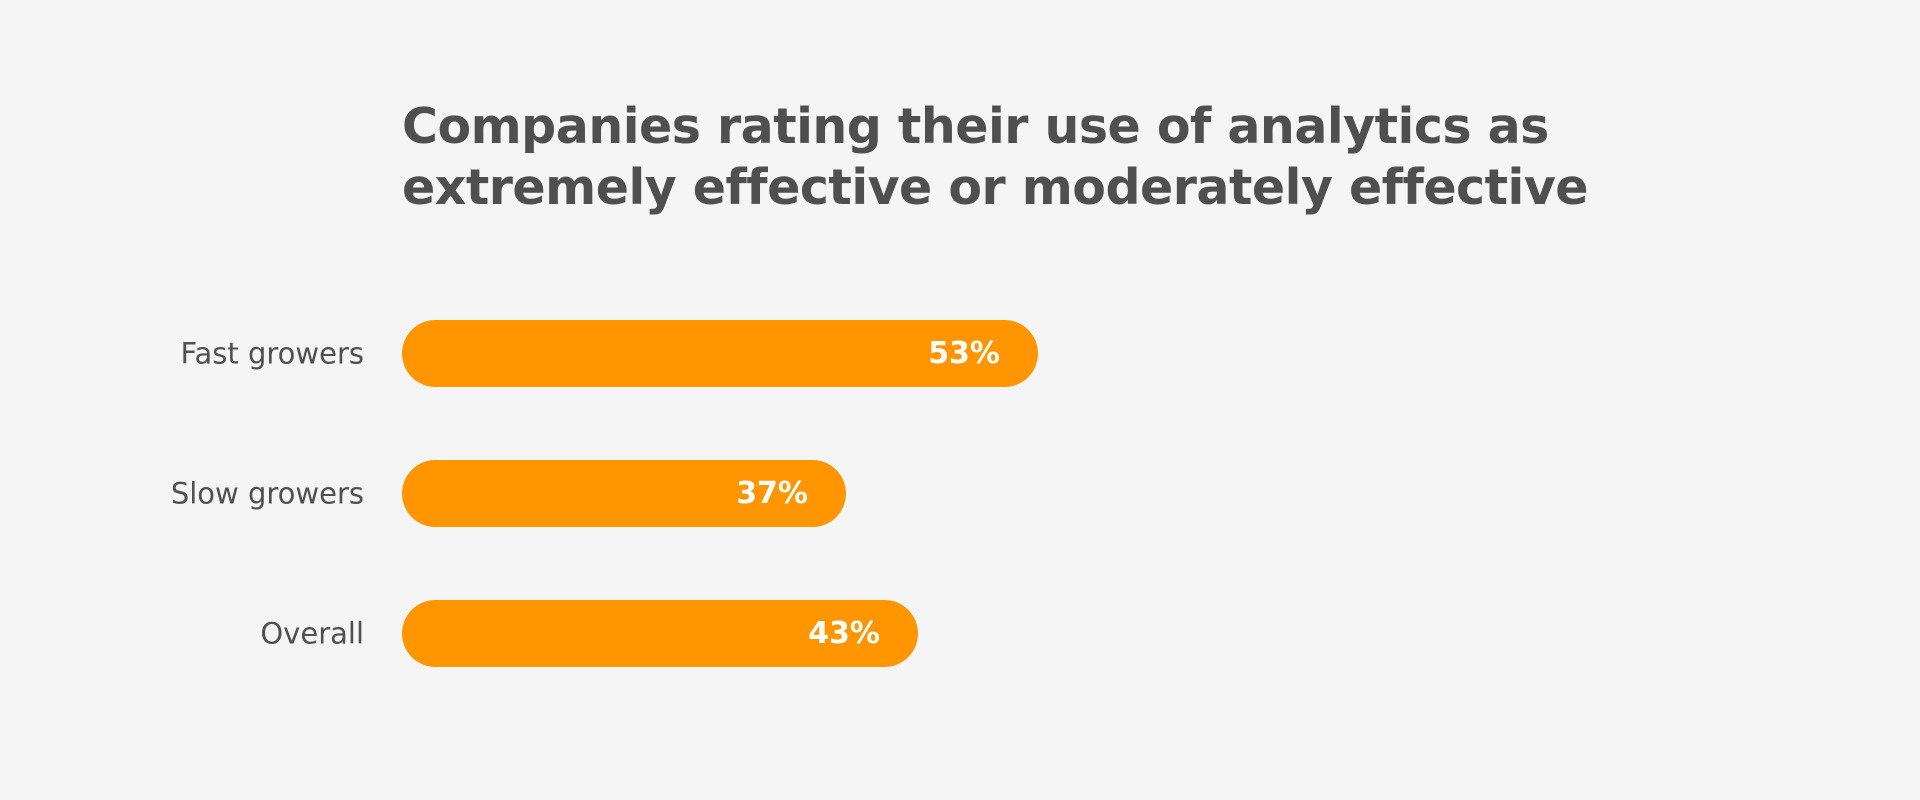  What do you see at coordinates (660, 633) in the screenshot?
I see `bar-overall` at bounding box center [660, 633].